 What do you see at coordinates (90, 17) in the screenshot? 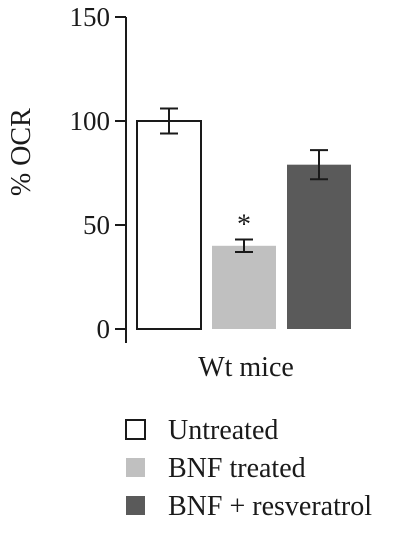
I see `y-tick-label: 150` at bounding box center [90, 17].